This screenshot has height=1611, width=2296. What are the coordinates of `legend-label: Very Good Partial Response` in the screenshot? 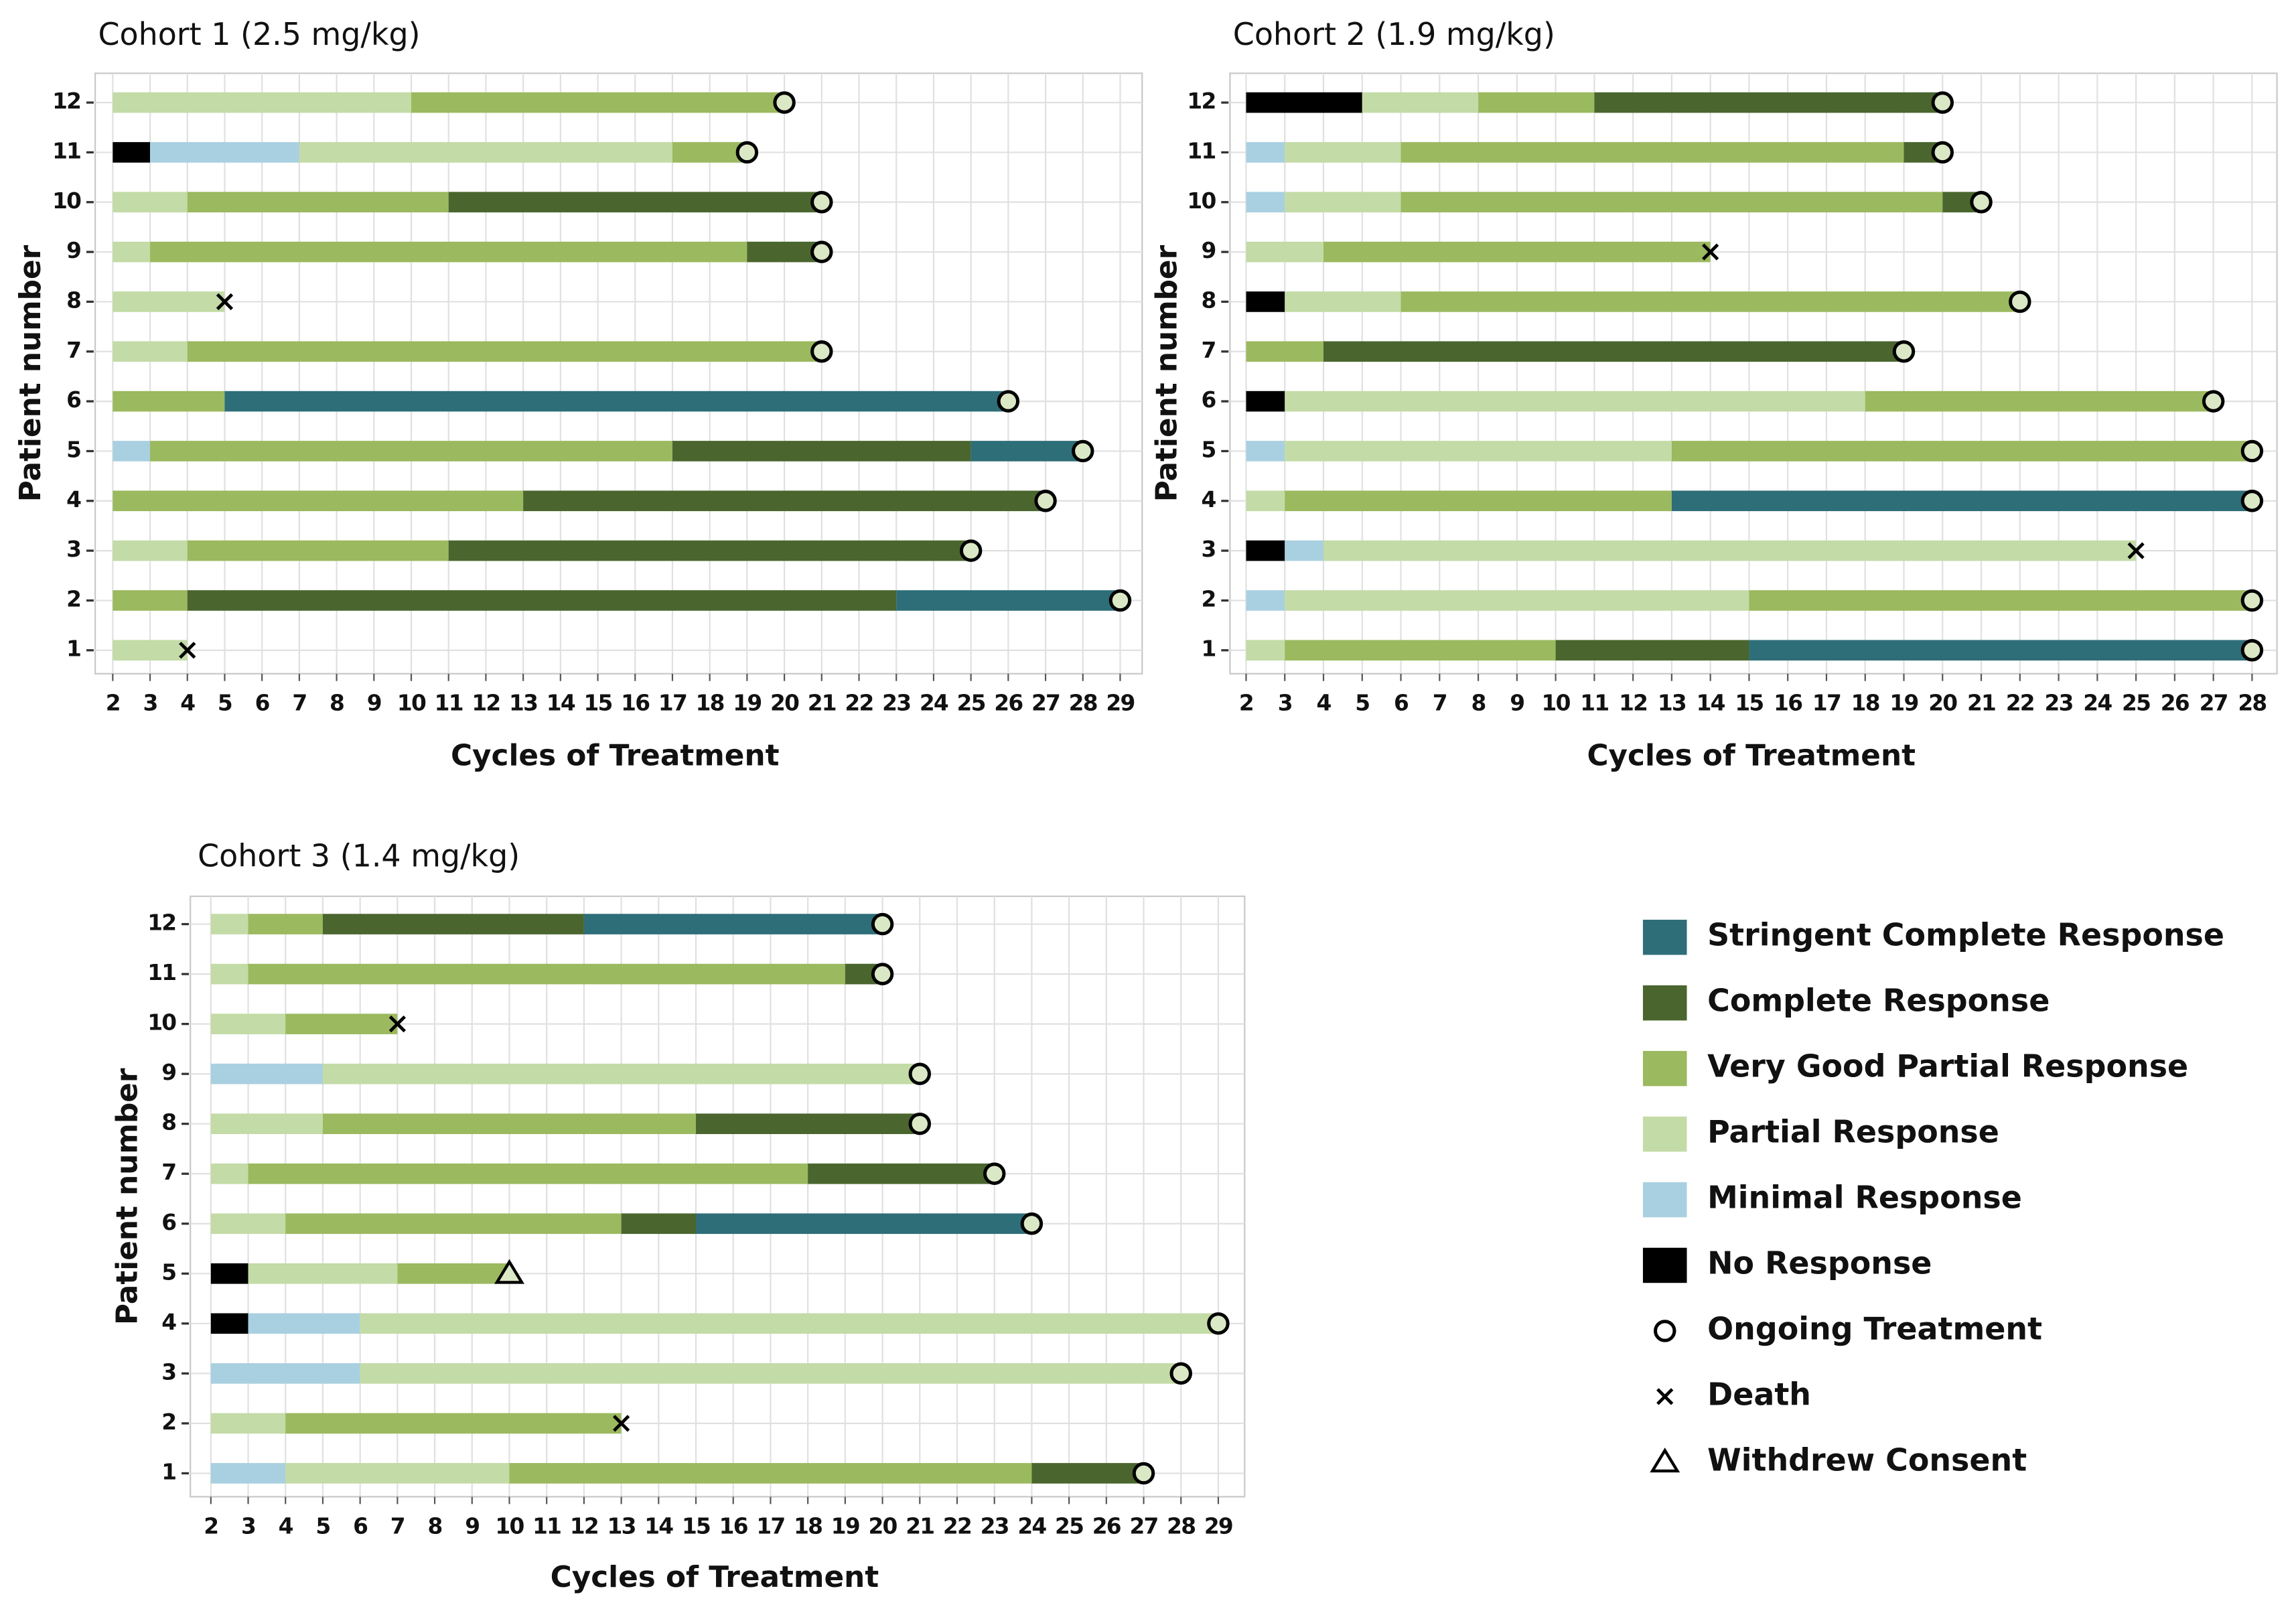 It's located at (1947, 1066).